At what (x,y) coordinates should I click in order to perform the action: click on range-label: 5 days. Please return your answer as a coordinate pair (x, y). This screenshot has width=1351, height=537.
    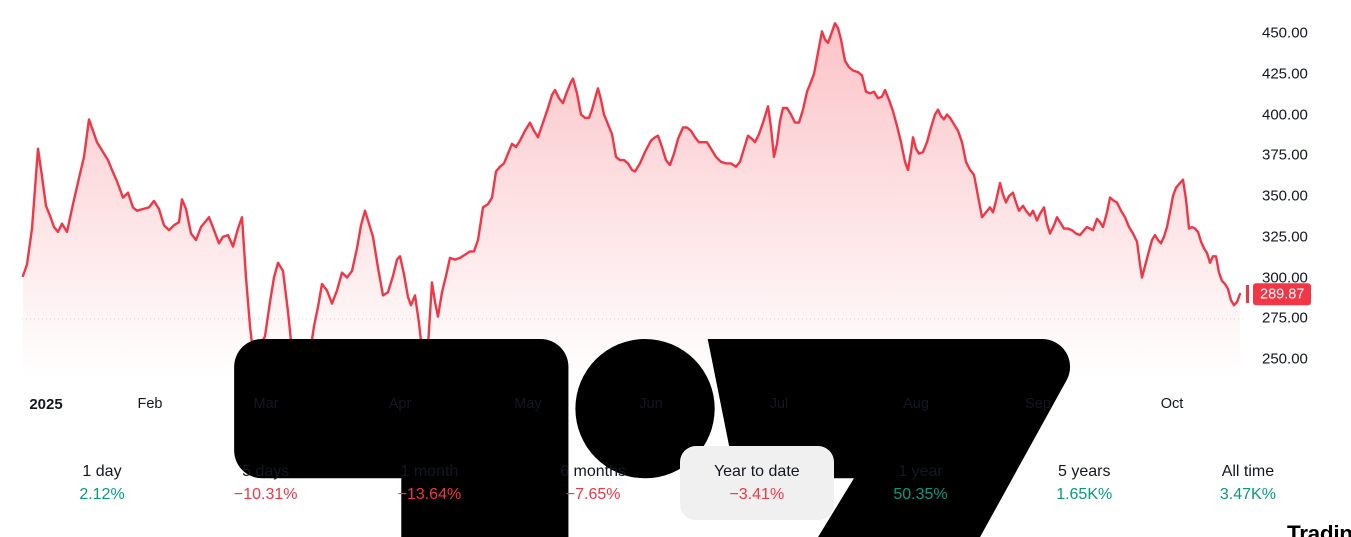
    Looking at the image, I should click on (266, 471).